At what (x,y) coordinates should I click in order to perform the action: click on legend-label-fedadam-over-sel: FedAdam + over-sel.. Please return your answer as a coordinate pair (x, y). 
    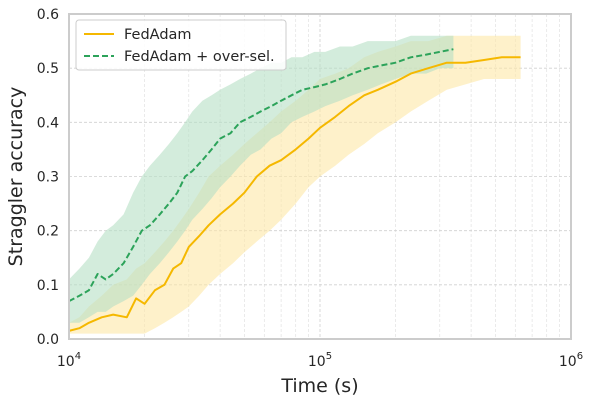
    Looking at the image, I should click on (199, 57).